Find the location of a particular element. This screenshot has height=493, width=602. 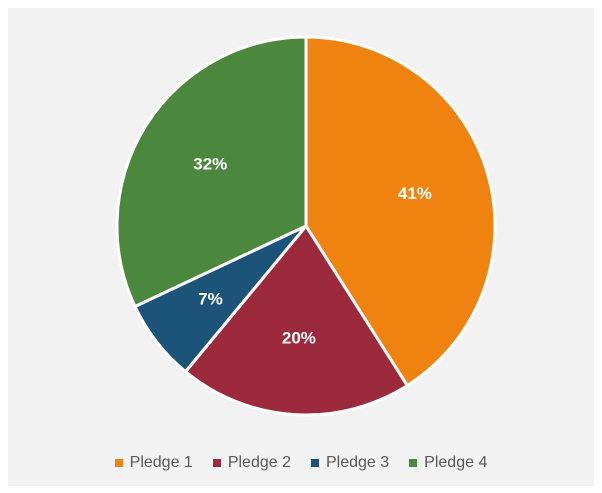

legend-item-pledge-3: Pledge 3 is located at coordinates (350, 463).